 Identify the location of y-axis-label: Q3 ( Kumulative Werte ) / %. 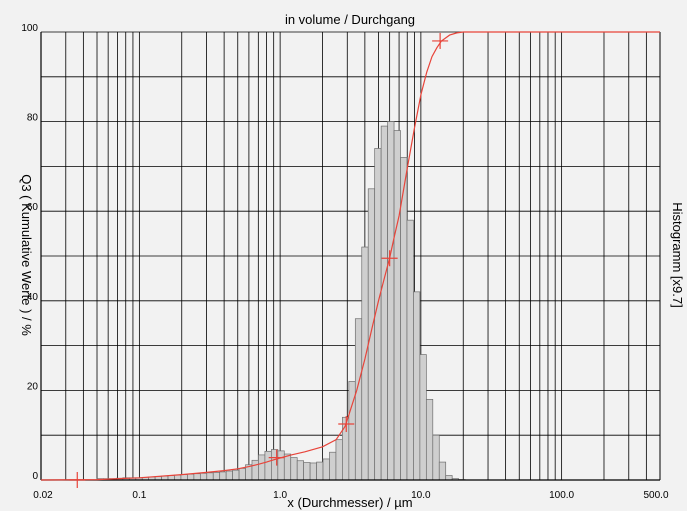
(26, 255).